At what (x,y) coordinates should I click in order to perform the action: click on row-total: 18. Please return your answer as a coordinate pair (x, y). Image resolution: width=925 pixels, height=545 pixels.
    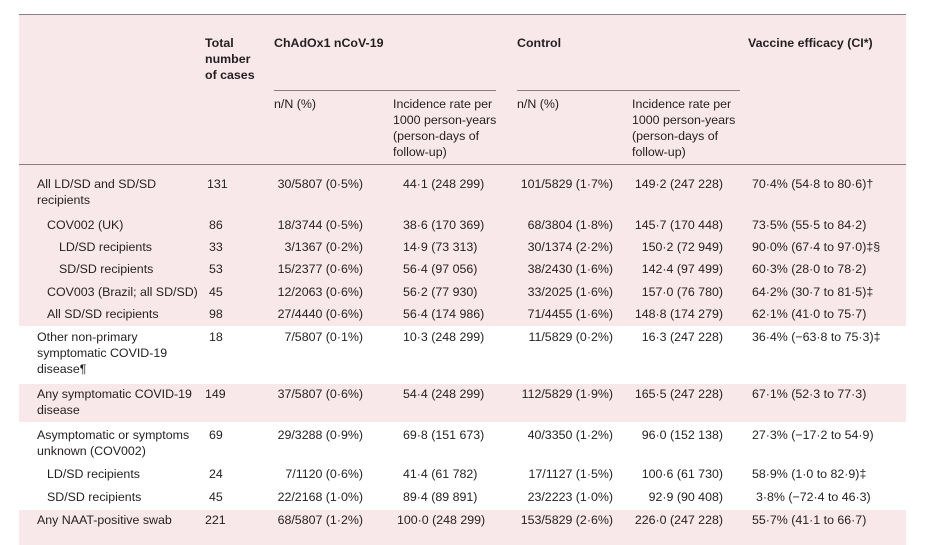
    Looking at the image, I should click on (216, 337).